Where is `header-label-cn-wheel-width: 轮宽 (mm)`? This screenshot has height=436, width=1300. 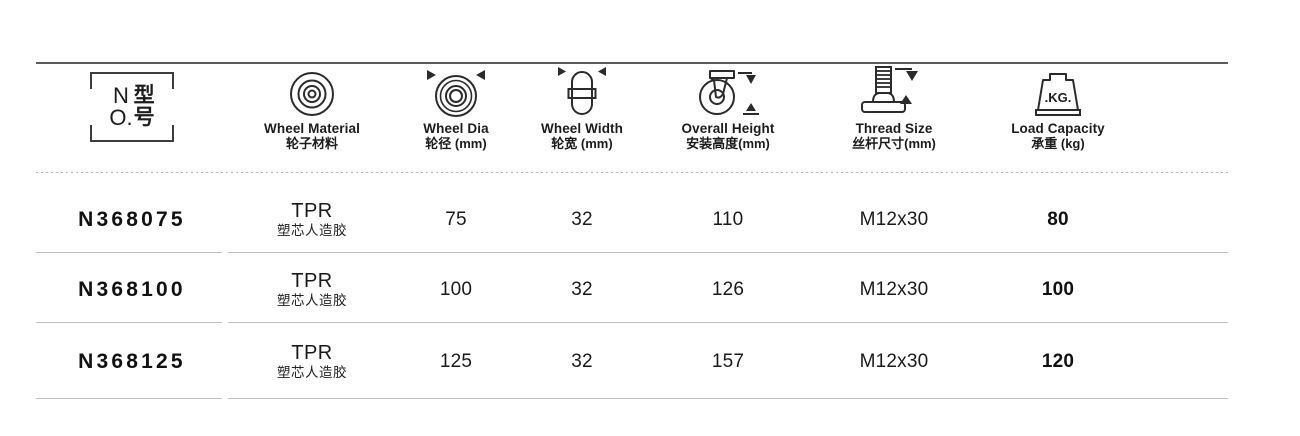
header-label-cn-wheel-width: 轮宽 (mm) is located at coordinates (582, 143).